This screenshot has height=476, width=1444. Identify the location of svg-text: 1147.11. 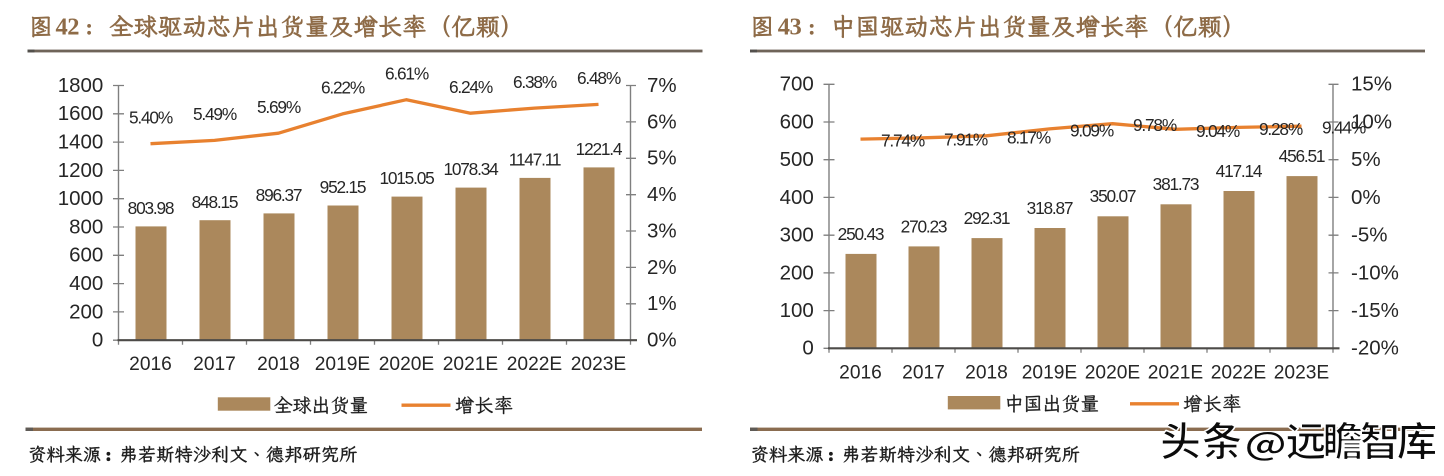
(535, 160).